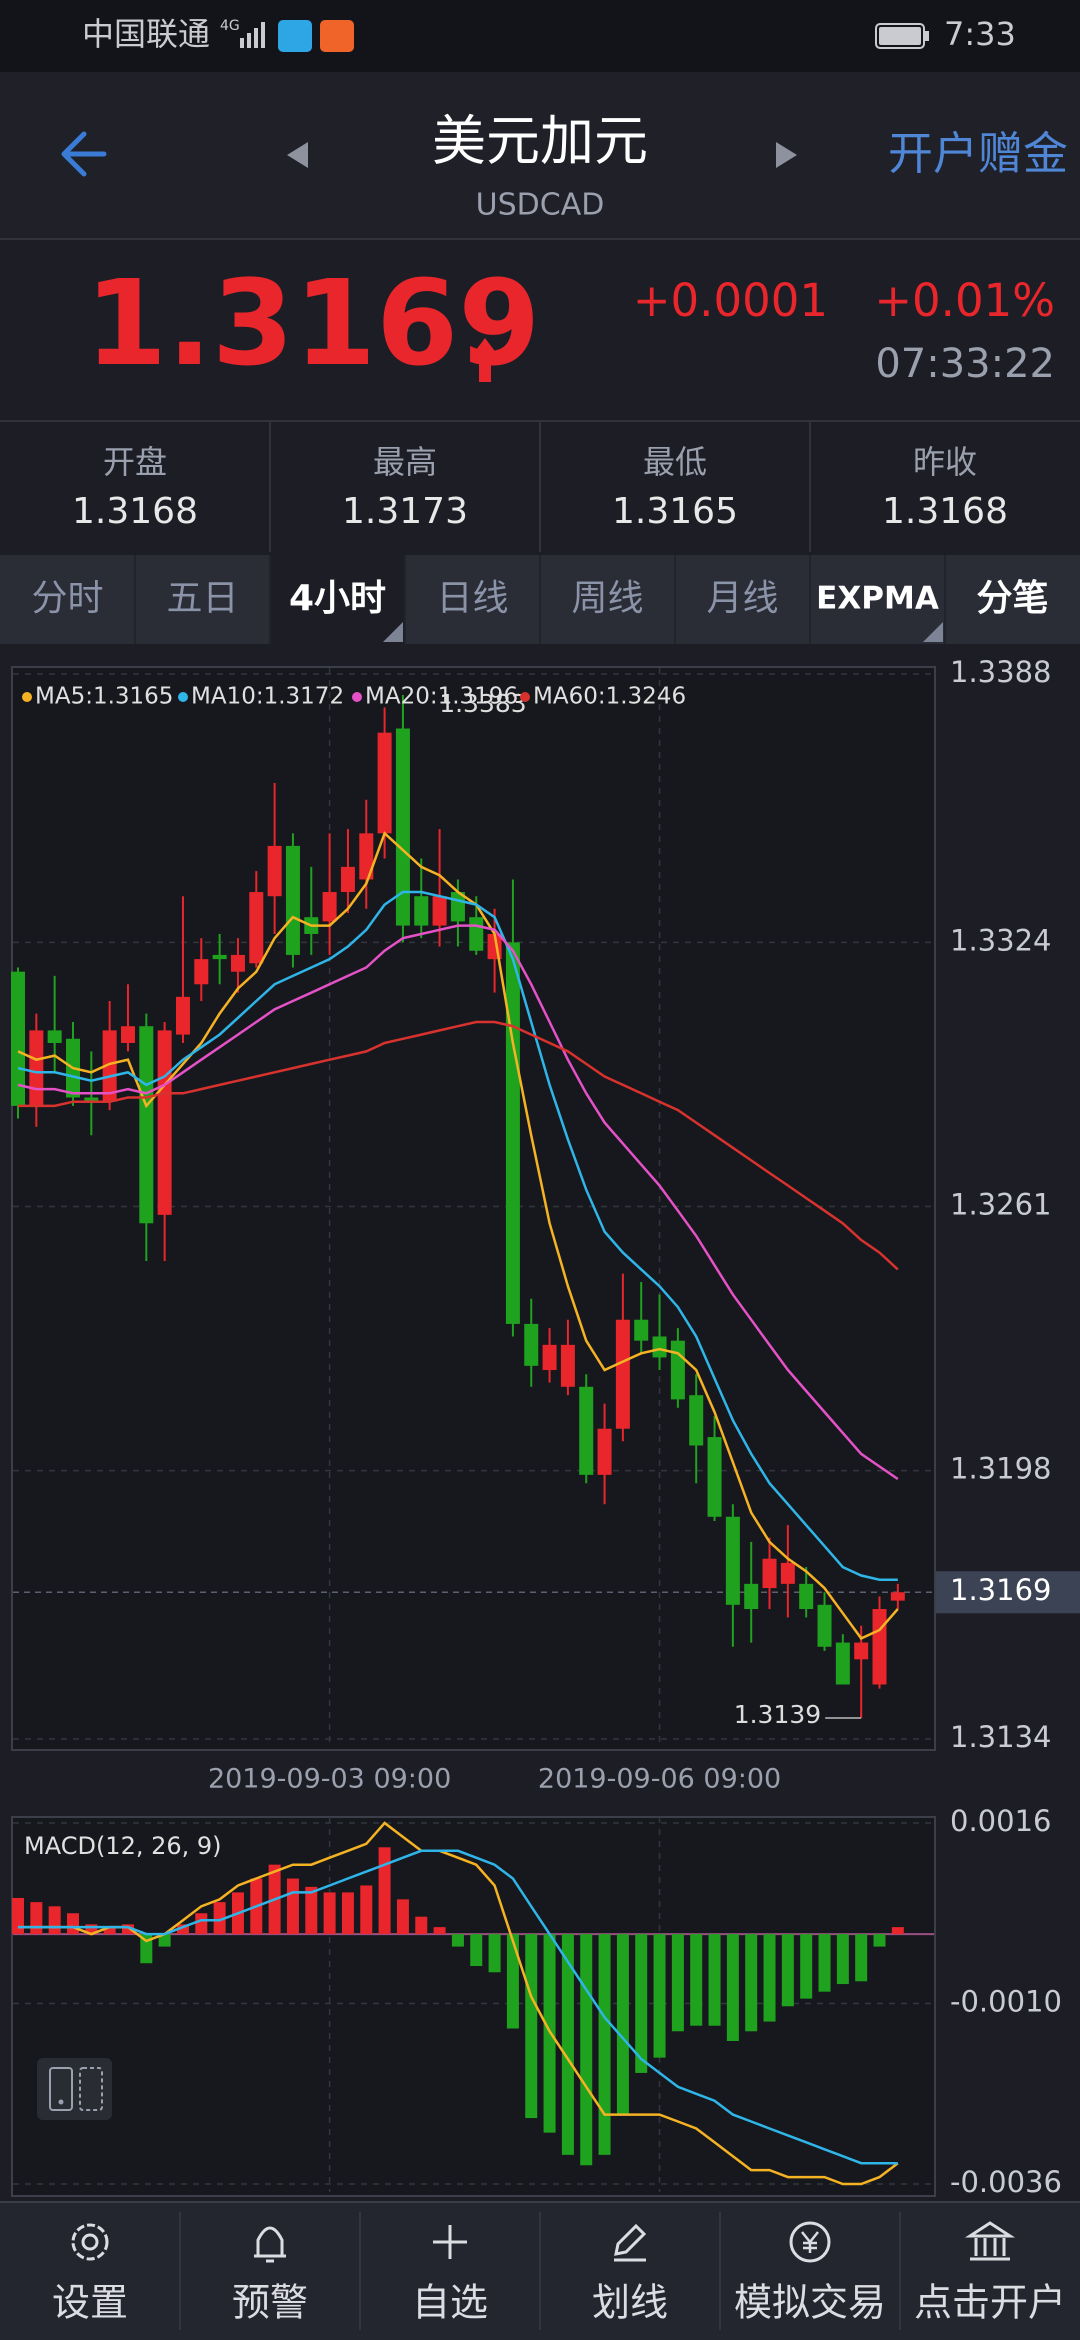  What do you see at coordinates (607, 598) in the screenshot?
I see `tab: 周线` at bounding box center [607, 598].